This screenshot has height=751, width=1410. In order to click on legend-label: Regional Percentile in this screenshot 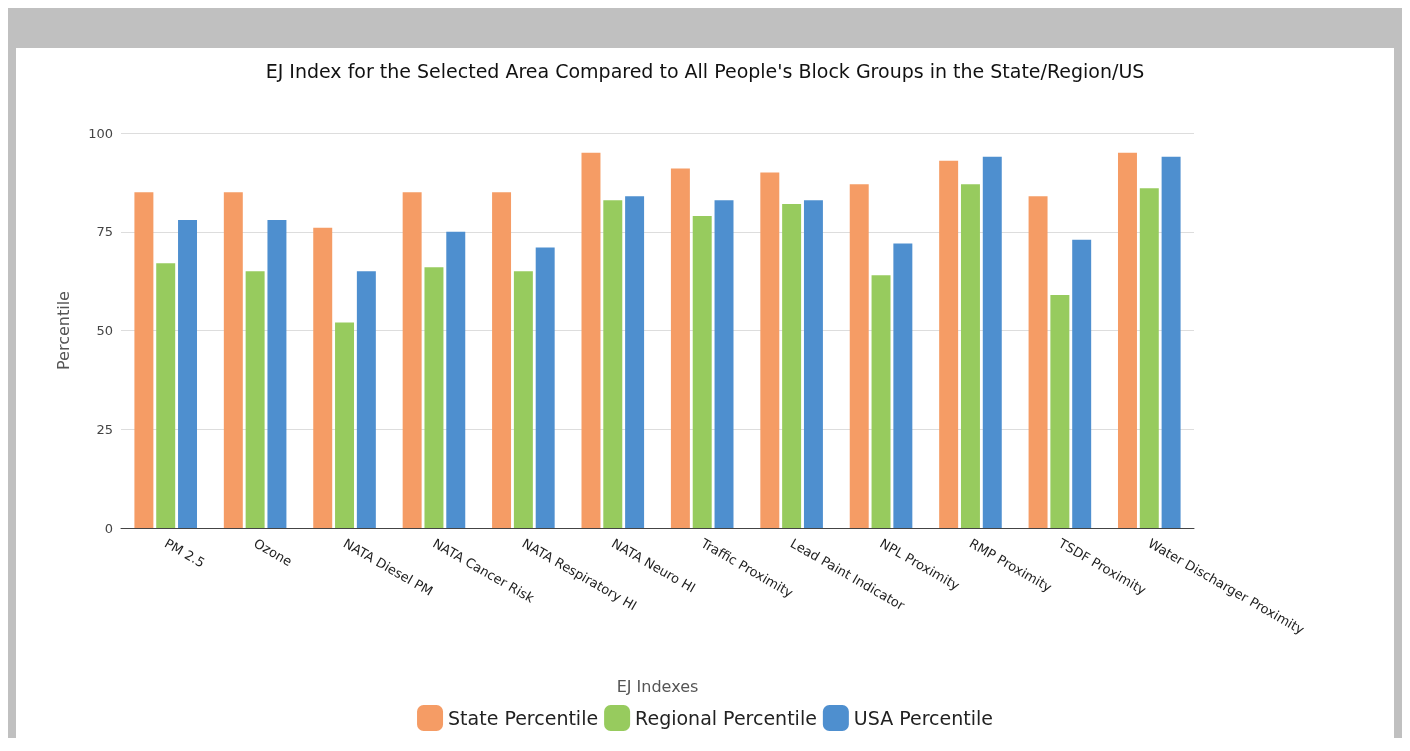, I will do `click(726, 718)`.